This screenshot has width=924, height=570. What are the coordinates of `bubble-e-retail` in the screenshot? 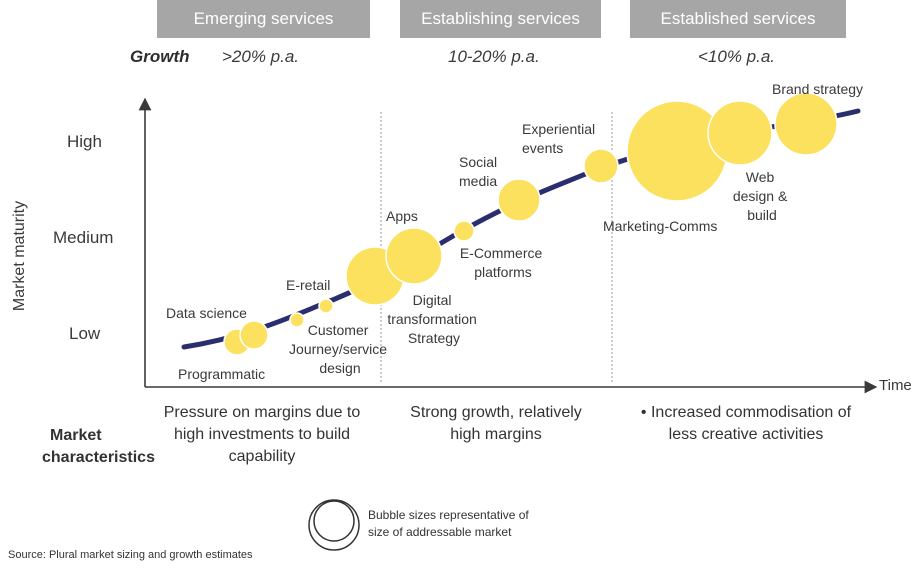 It's located at (326, 306).